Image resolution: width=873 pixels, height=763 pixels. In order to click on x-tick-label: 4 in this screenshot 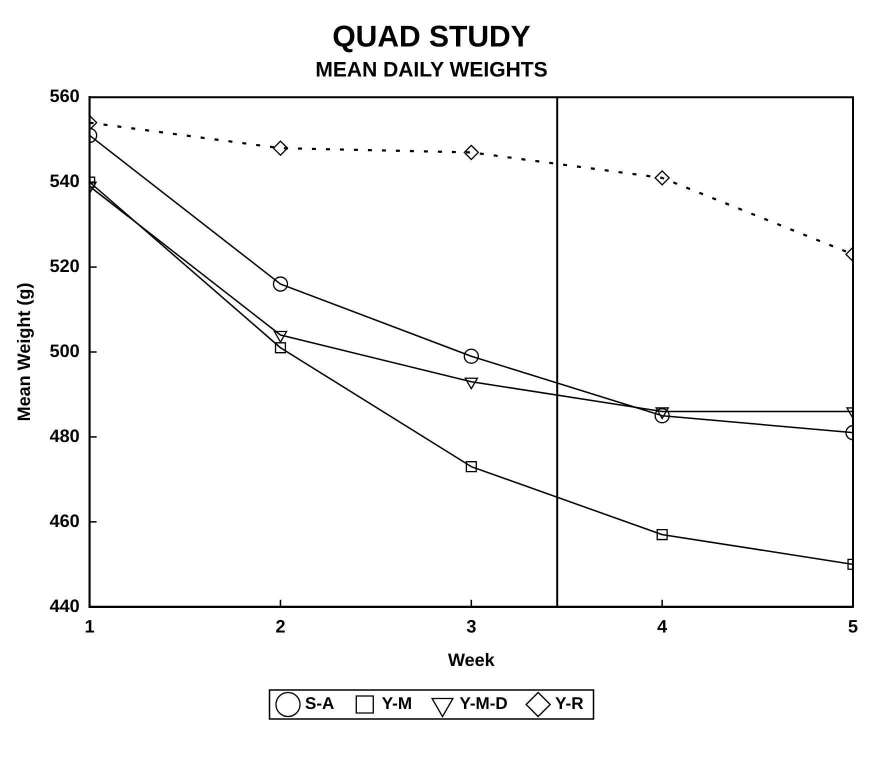, I will do `click(662, 626)`.